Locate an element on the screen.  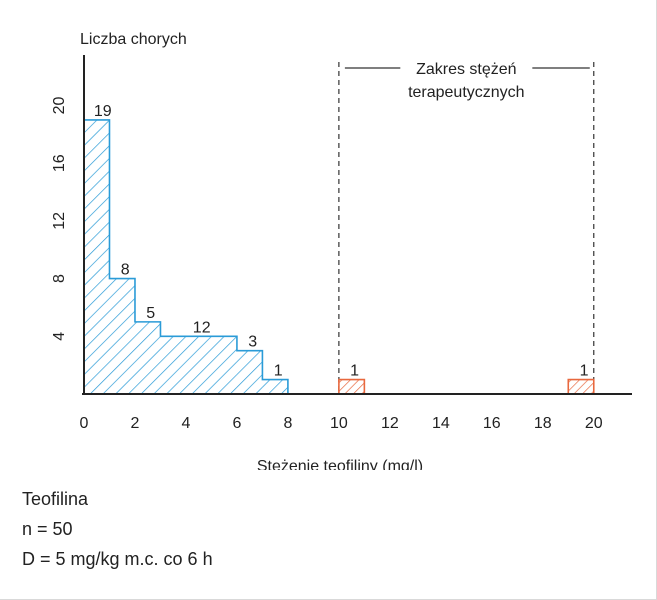
x-tick-label: 0 is located at coordinates (84, 423).